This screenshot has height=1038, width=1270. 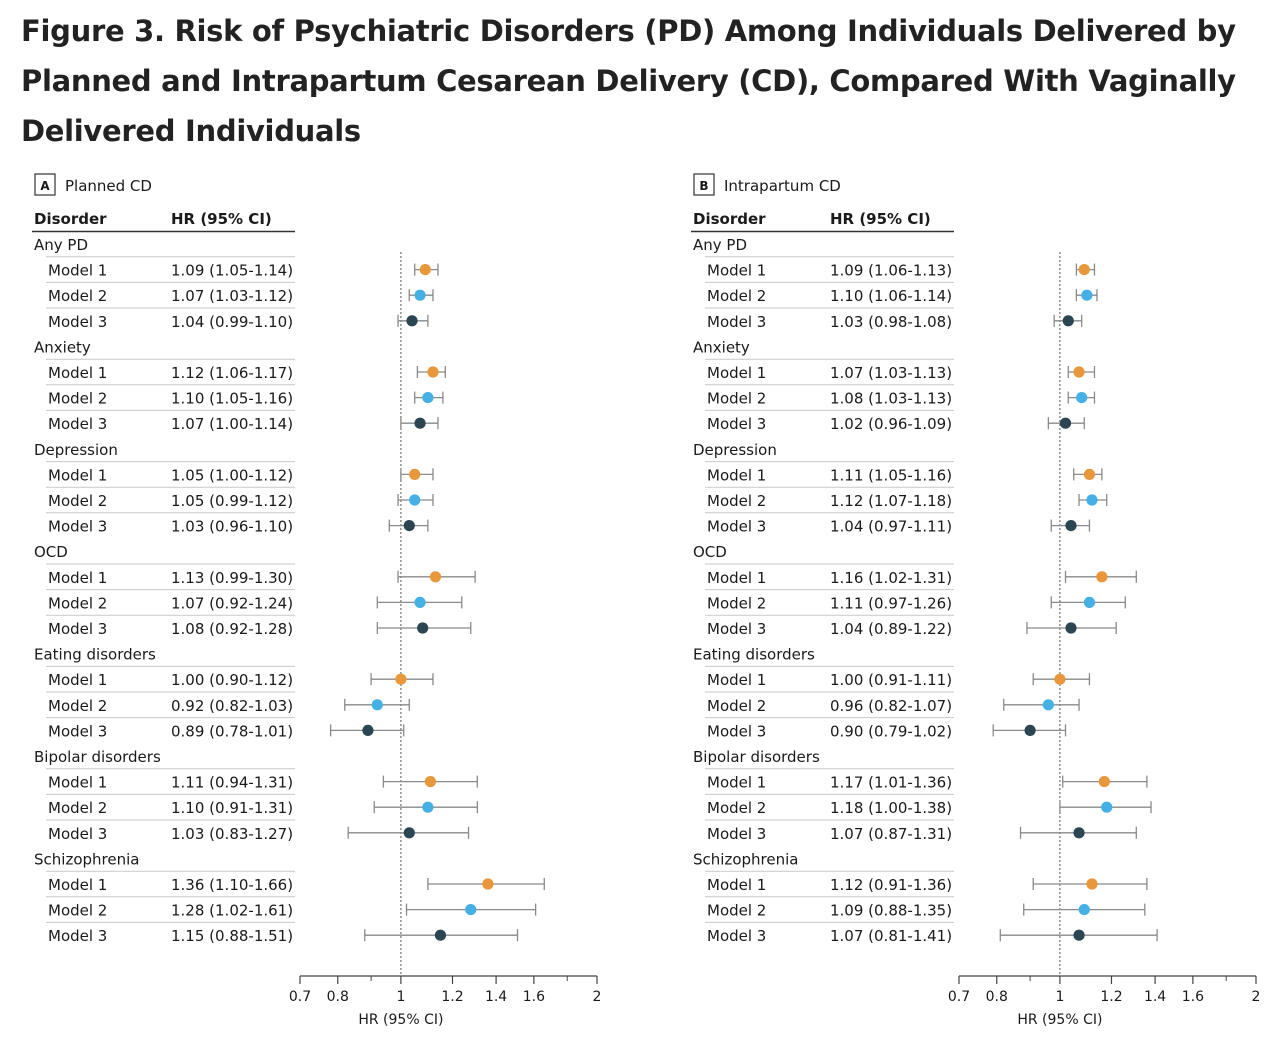 I want to click on hr-ci-label: 1.03 (0.98-1.08), so click(x=891, y=322).